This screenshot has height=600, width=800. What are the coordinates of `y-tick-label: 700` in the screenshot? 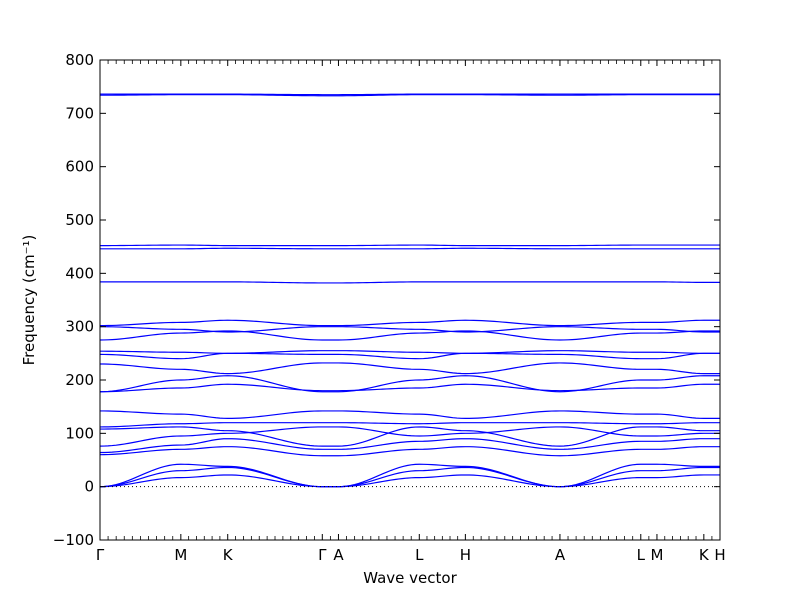 It's located at (79, 113).